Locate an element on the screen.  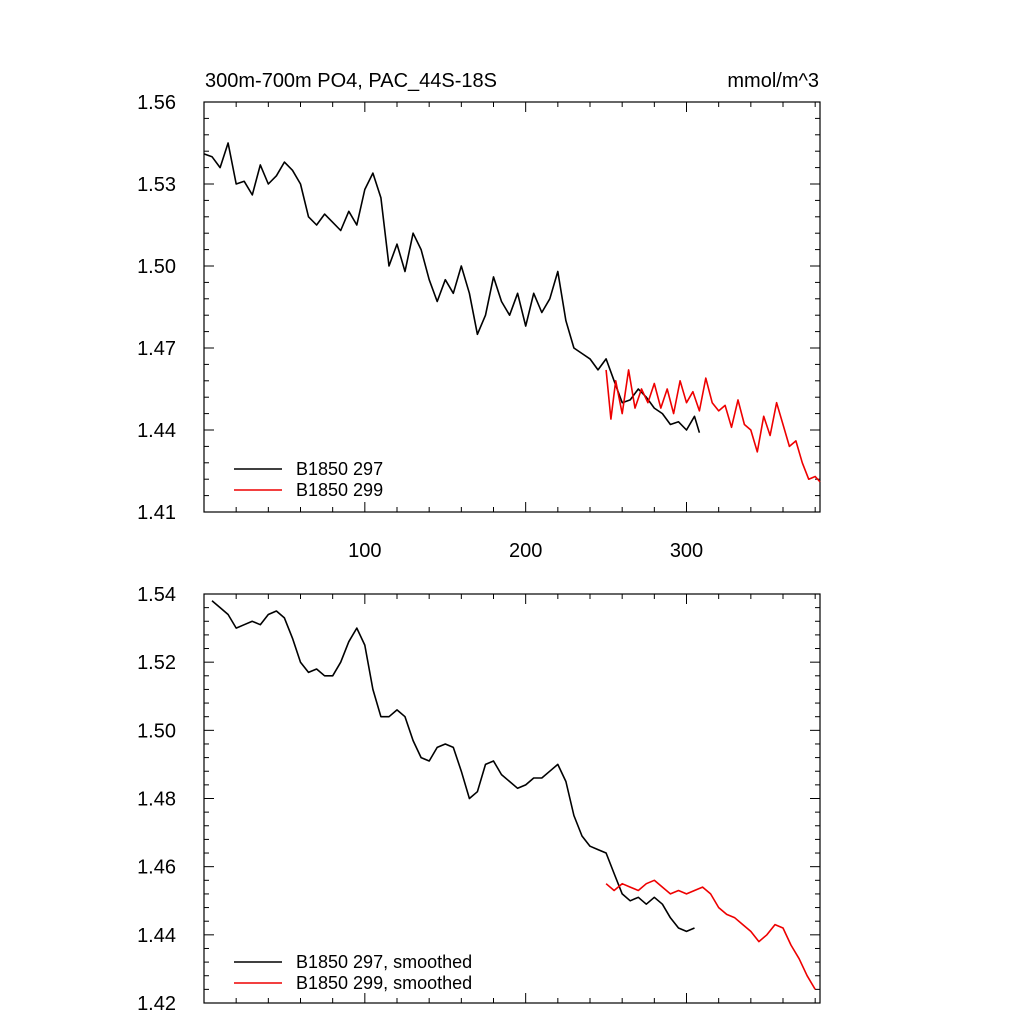
legend-label-1: B1850 297 is located at coordinates (339, 469).